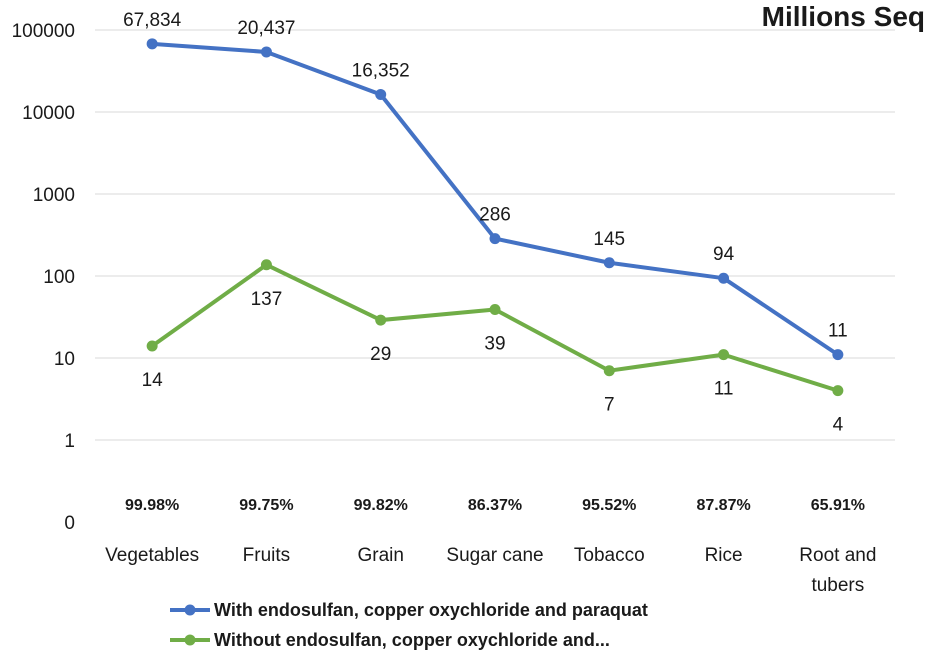 The image size is (927, 652). What do you see at coordinates (152, 505) in the screenshot?
I see `percent-label: 99.98%` at bounding box center [152, 505].